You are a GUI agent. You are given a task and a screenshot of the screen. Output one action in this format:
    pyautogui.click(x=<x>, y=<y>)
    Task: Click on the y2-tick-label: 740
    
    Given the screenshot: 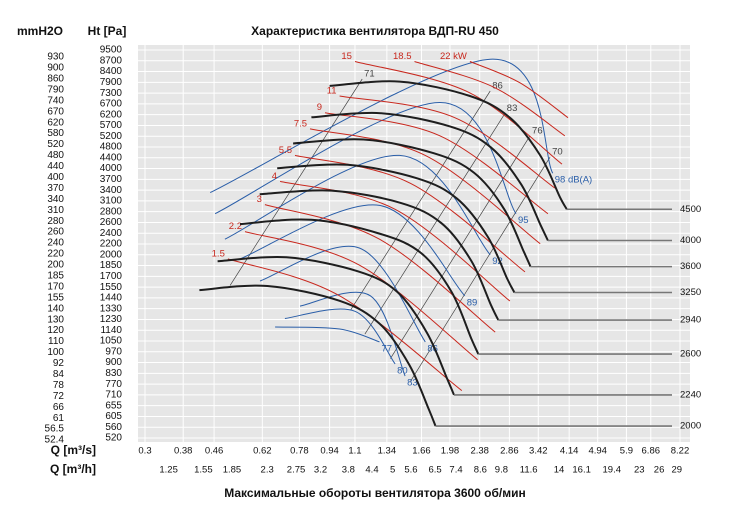 What is the action you would take?
    pyautogui.click(x=55, y=100)
    